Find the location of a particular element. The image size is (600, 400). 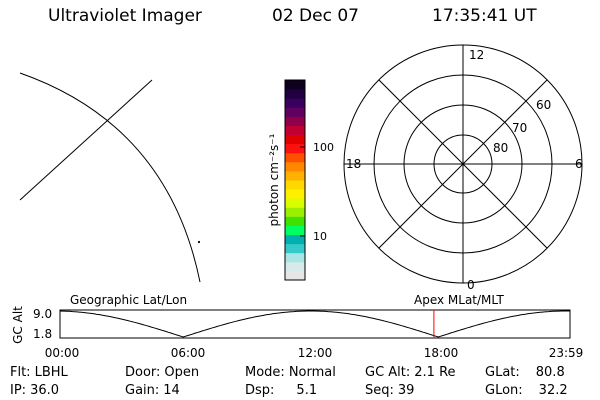

info-glat: GLat: 80.8 is located at coordinates (525, 372).